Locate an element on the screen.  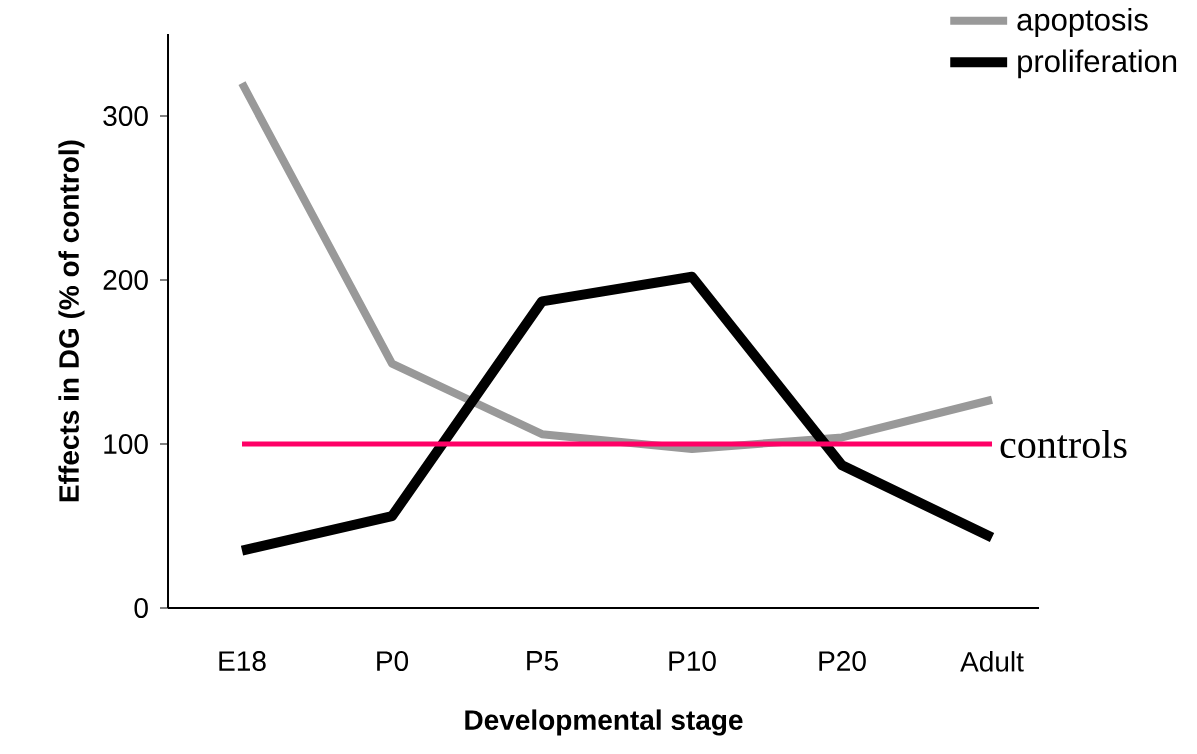
legend-label: proliferation is located at coordinates (1097, 64).